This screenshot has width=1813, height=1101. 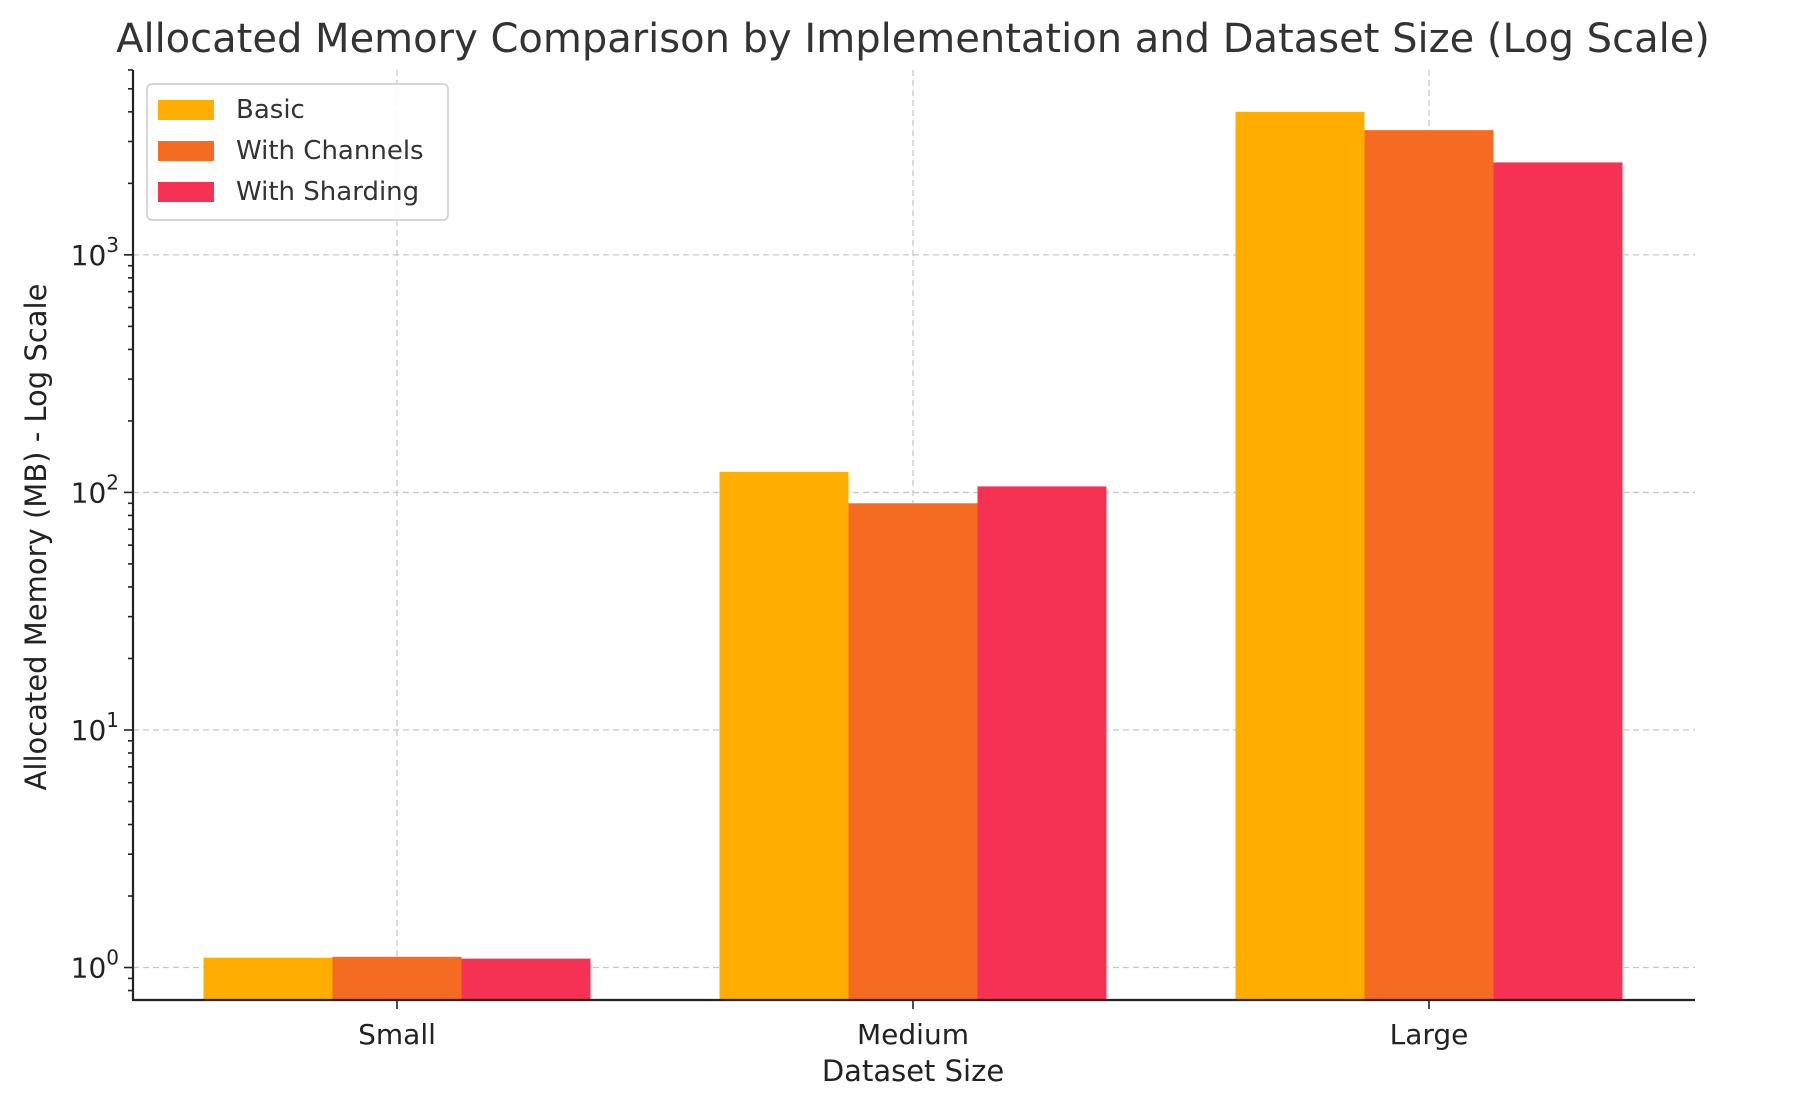 I want to click on y-tick-label: 10³, so click(x=95, y=252).